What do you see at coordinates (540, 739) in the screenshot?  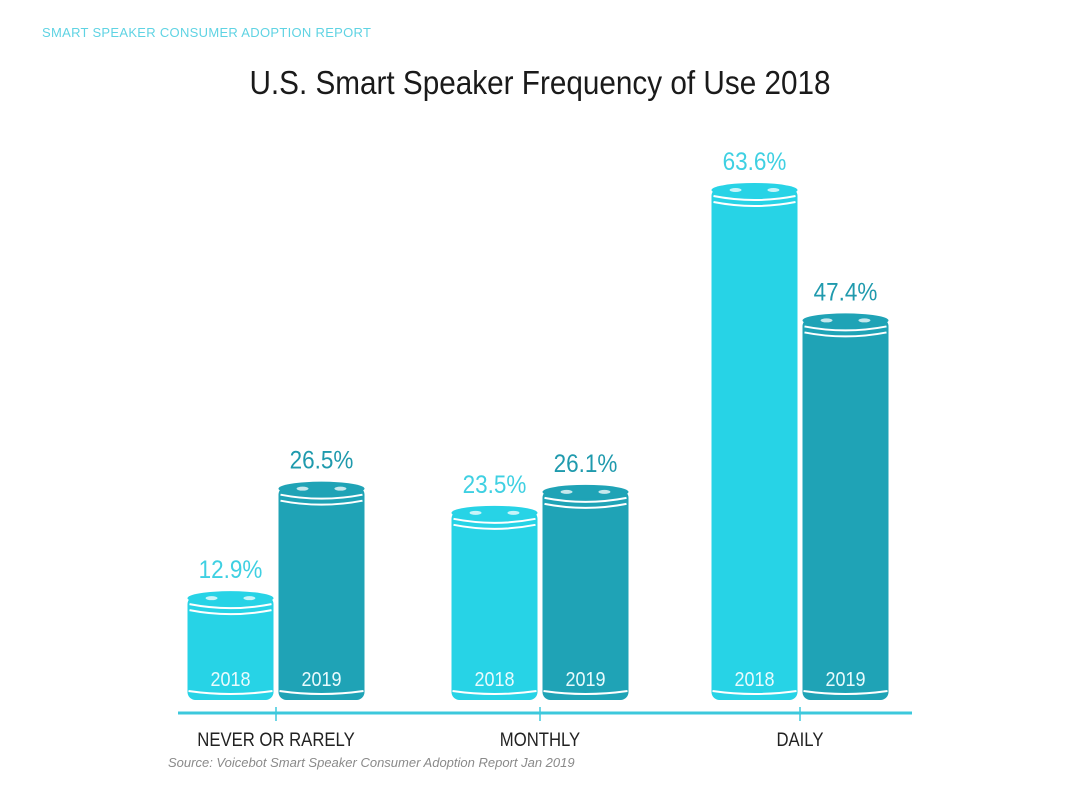 I see `x-tick-label: MONTHLY` at bounding box center [540, 739].